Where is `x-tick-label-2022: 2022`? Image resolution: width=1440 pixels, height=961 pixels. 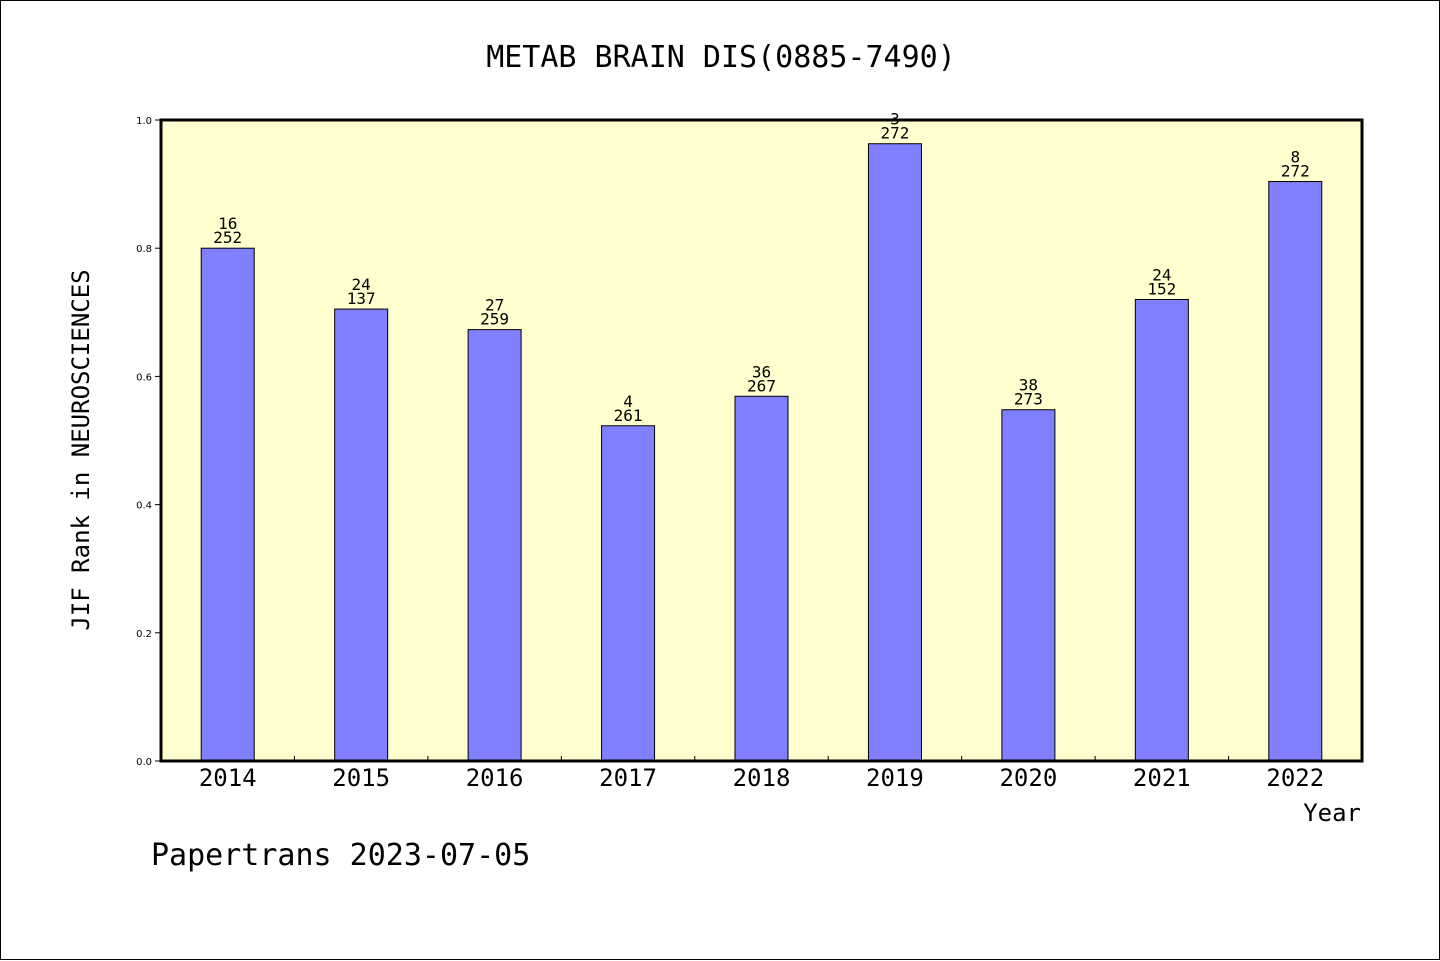 x-tick-label-2022: 2022 is located at coordinates (1295, 778).